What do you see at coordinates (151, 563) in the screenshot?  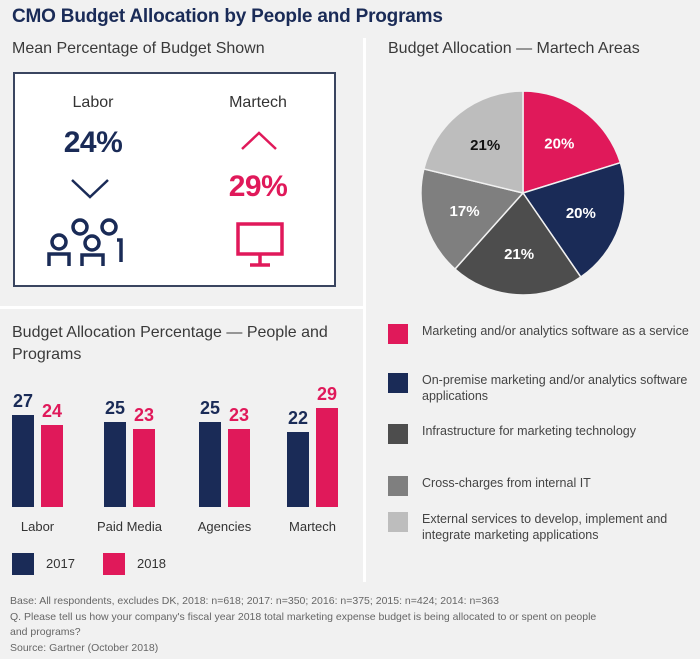 I see `legend-label-2018: 2018` at bounding box center [151, 563].